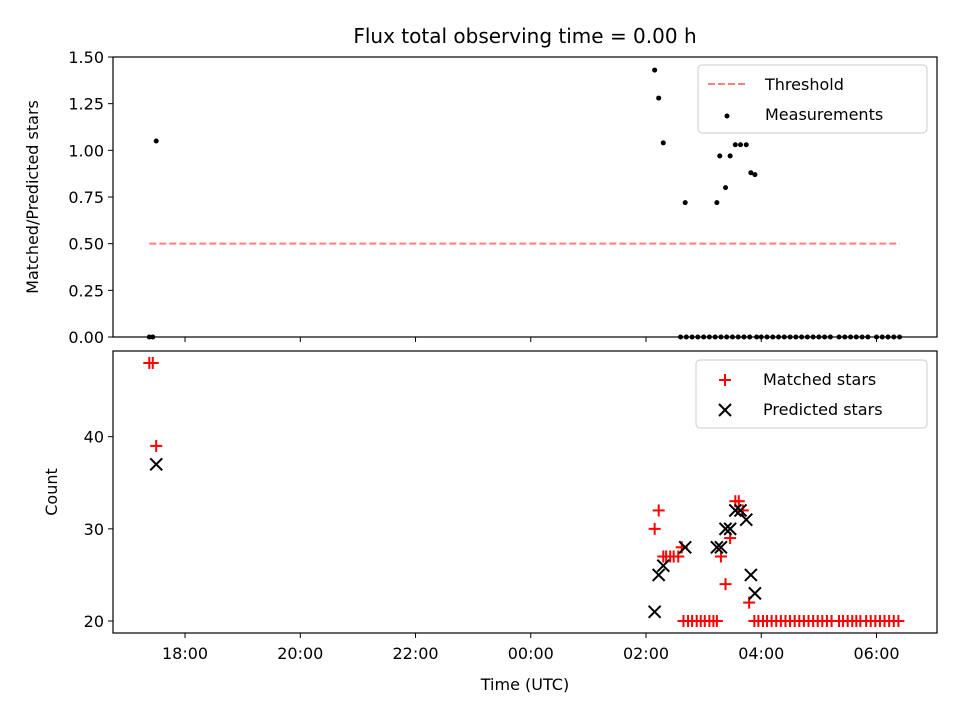 This screenshot has height=720, width=960. What do you see at coordinates (86, 290) in the screenshot?
I see `top-y-tick-label: 0.25` at bounding box center [86, 290].